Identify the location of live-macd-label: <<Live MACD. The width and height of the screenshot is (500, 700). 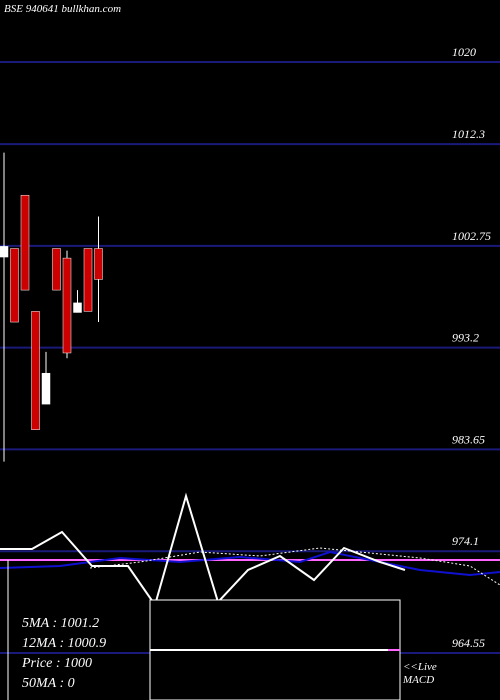
(420, 674).